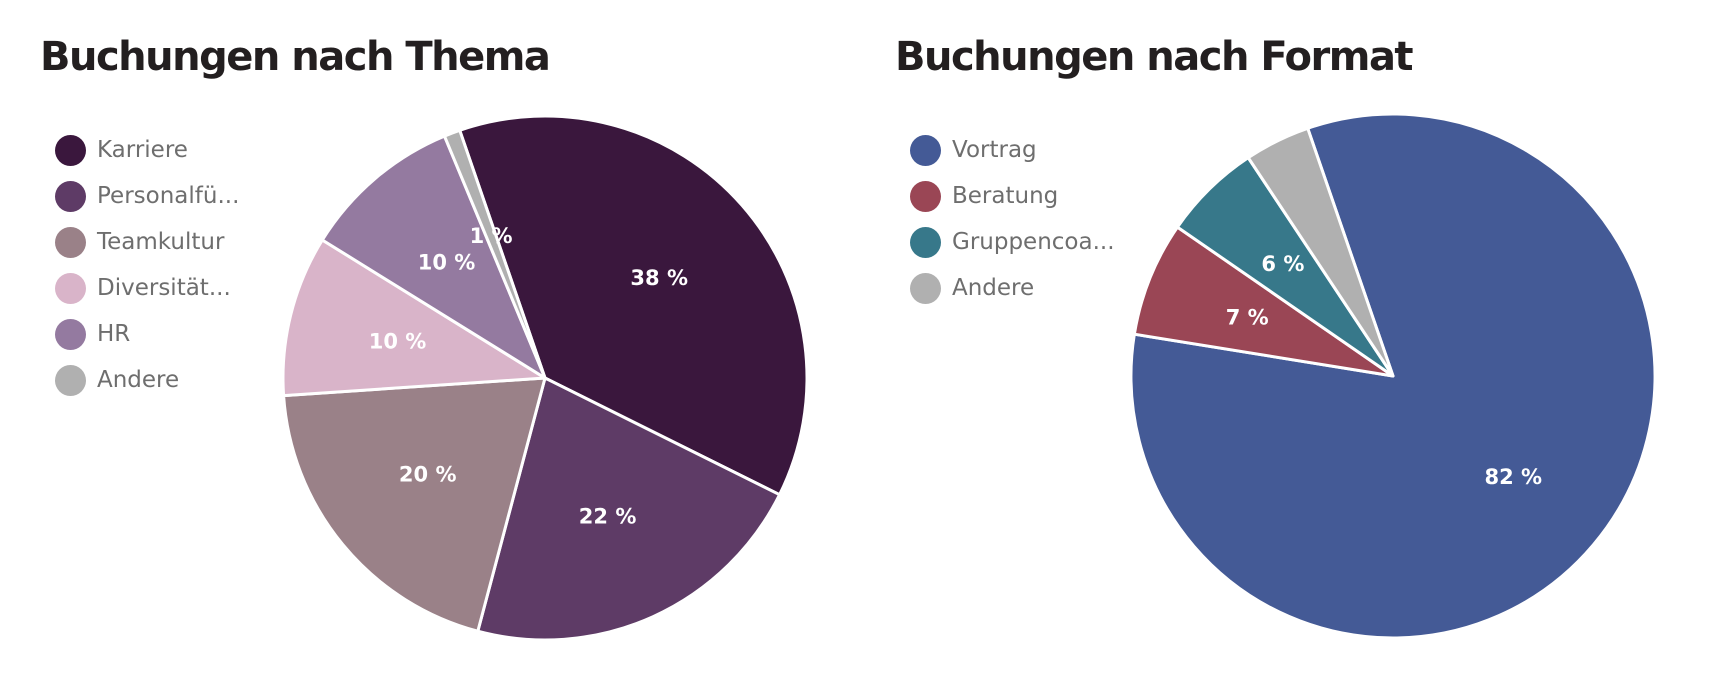  I want to click on legend-item: Vortrag, so click(1012, 150).